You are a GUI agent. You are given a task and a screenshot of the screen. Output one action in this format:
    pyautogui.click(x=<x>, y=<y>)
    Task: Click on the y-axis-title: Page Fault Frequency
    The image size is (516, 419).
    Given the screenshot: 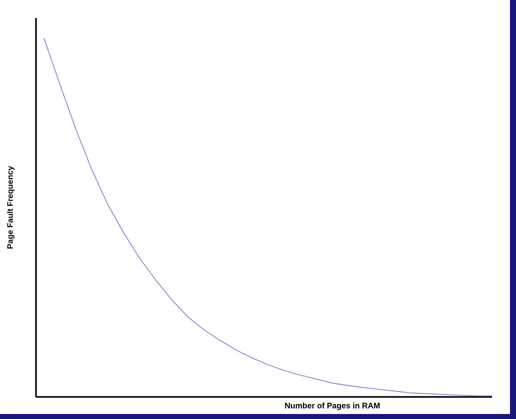 What is the action you would take?
    pyautogui.click(x=10, y=207)
    